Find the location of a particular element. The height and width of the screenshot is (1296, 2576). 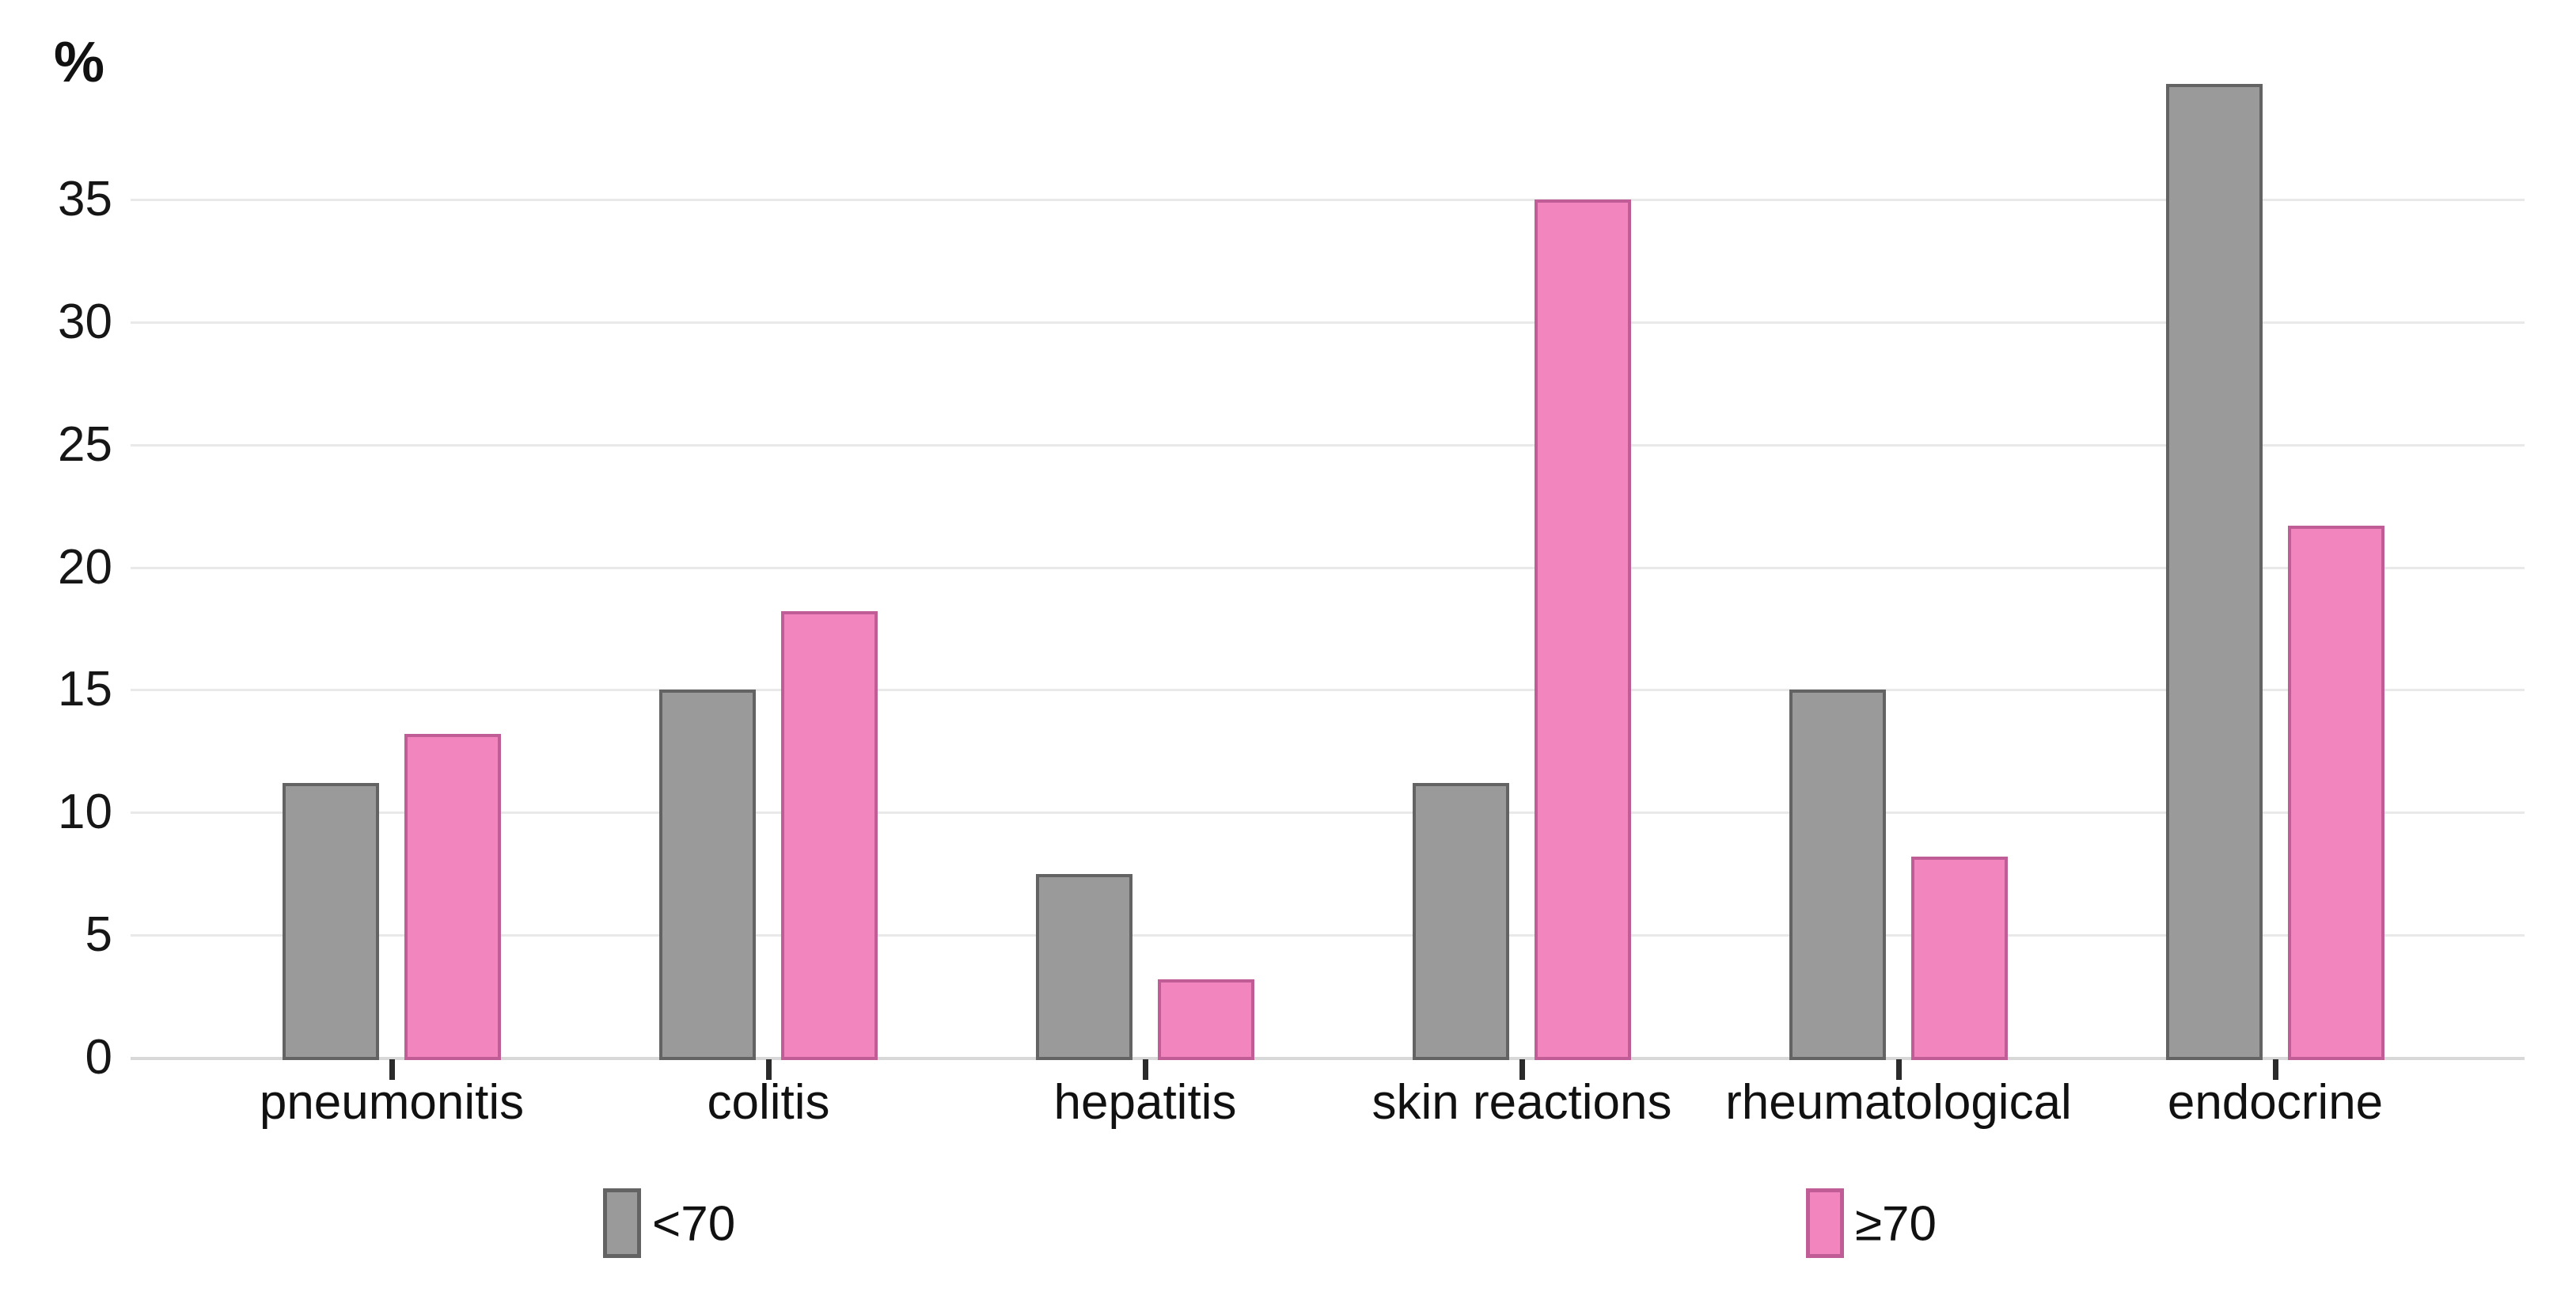

legend-swatch-gray is located at coordinates (622, 1223).